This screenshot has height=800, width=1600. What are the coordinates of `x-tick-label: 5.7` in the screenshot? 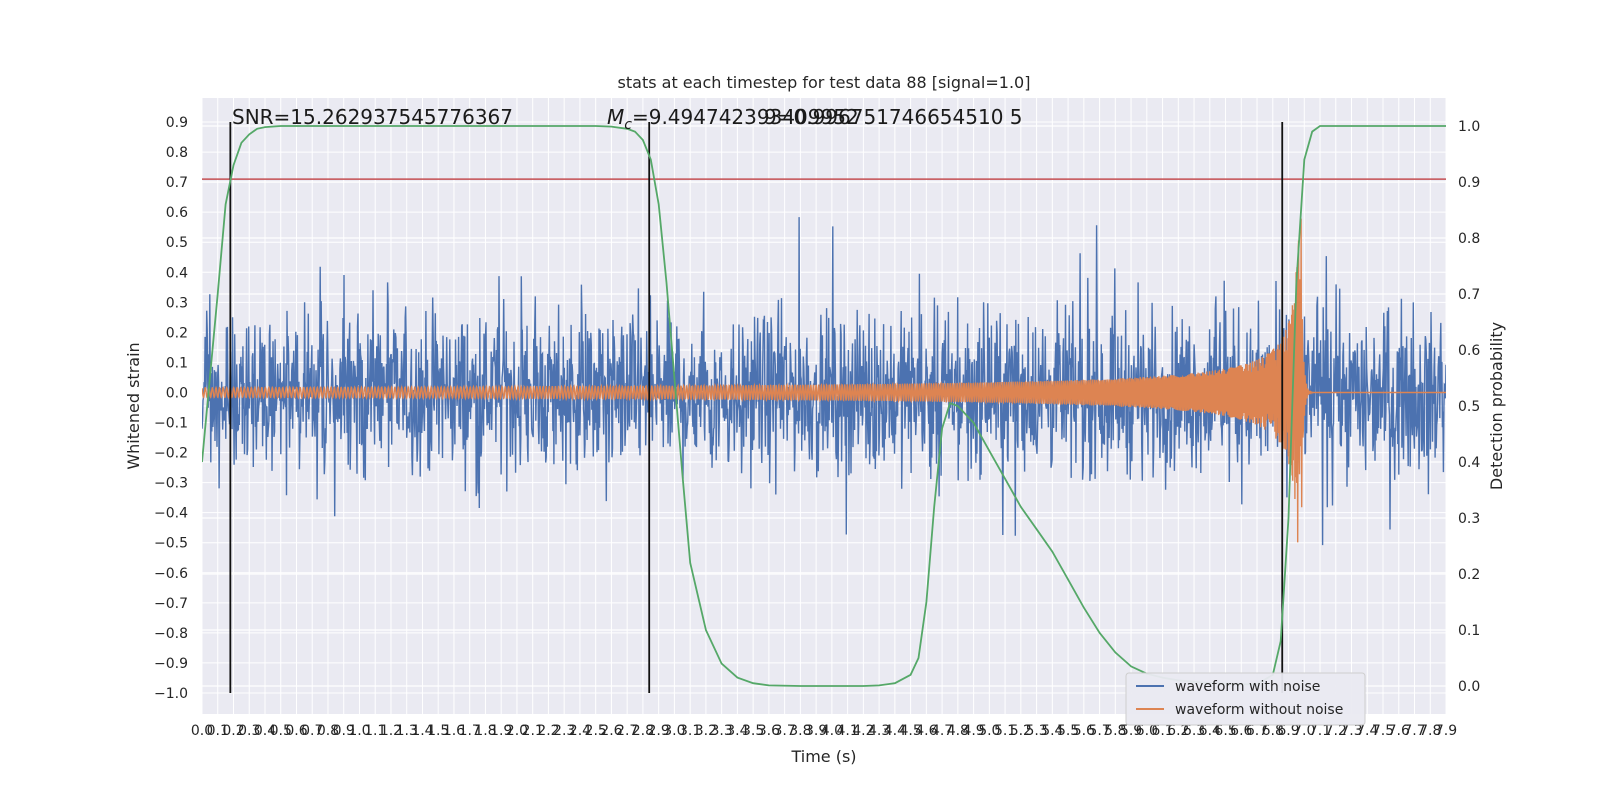 It's located at (1099, 731).